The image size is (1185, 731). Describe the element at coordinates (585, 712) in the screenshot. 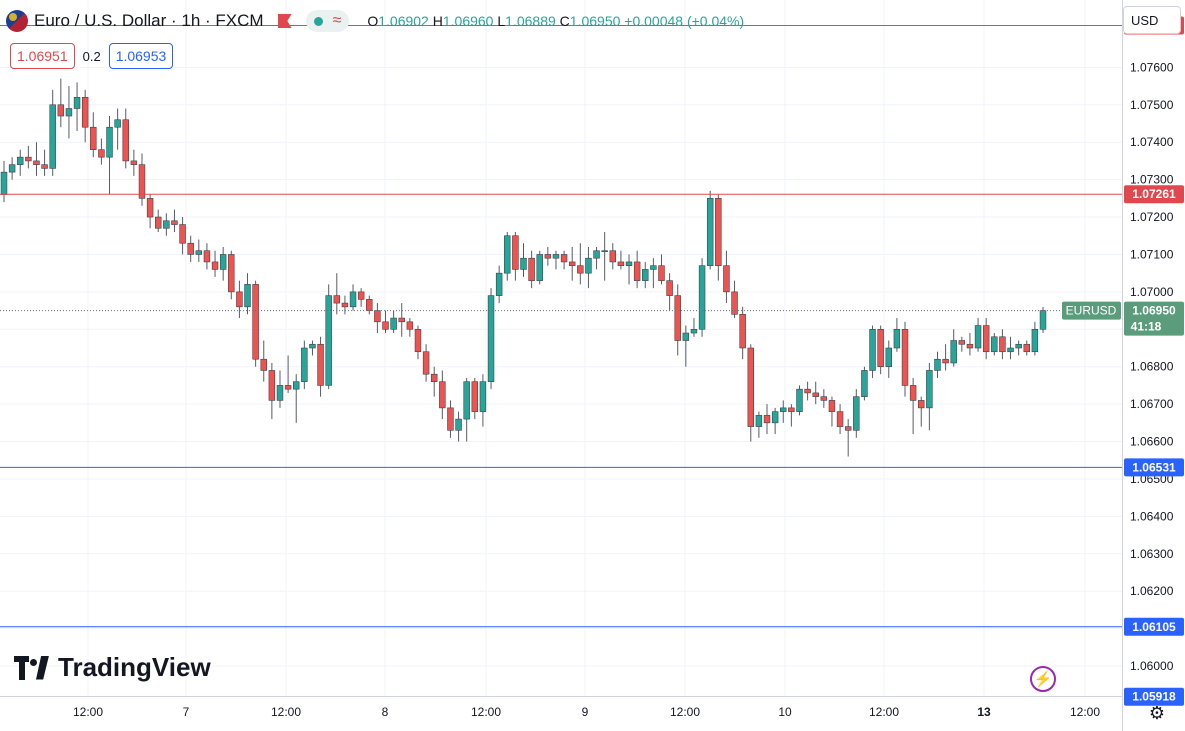

I see `x-tick-label: 9` at that location.